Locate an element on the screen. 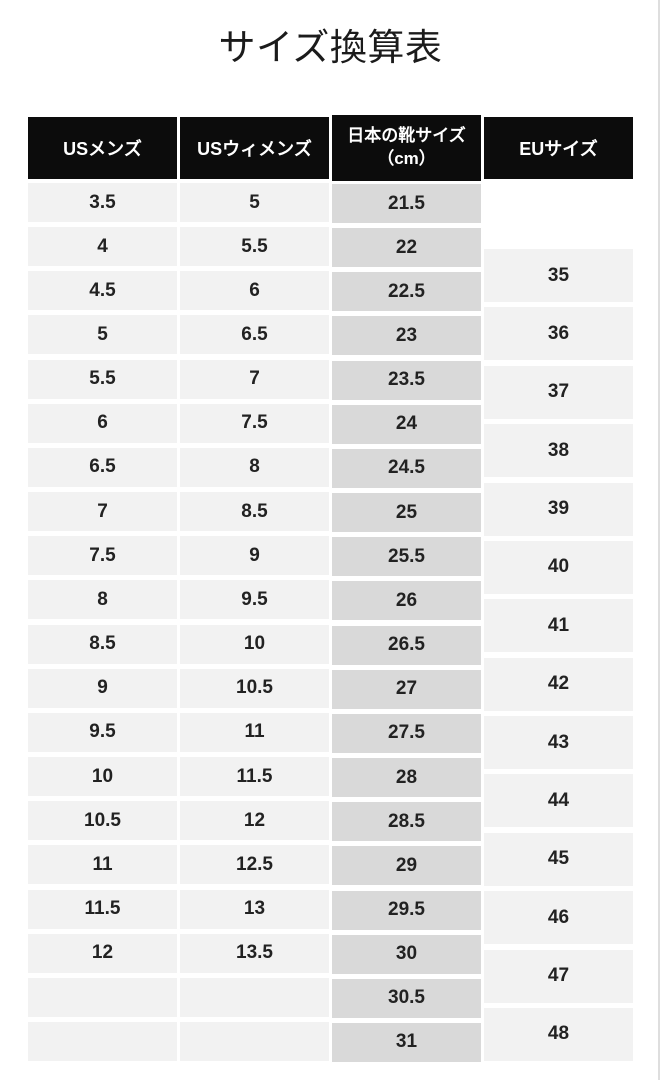 The height and width of the screenshot is (1080, 661). jp-size-cell: 30 is located at coordinates (406, 954).